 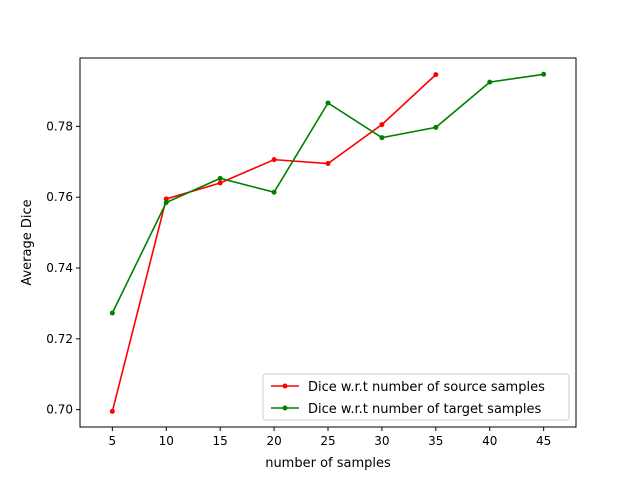 I want to click on x-tick-label: 15, so click(x=220, y=441).